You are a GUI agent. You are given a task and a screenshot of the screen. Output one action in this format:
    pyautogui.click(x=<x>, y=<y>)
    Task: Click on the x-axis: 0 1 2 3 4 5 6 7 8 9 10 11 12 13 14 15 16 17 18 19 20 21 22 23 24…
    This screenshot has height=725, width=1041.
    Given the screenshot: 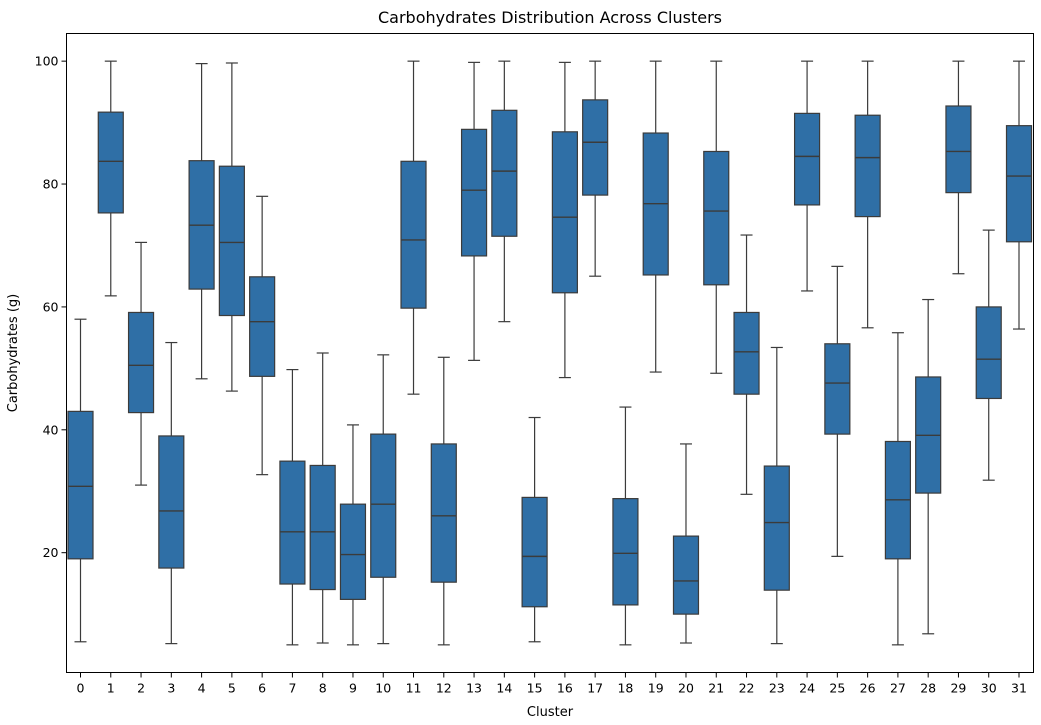 What is the action you would take?
    pyautogui.click(x=552, y=684)
    